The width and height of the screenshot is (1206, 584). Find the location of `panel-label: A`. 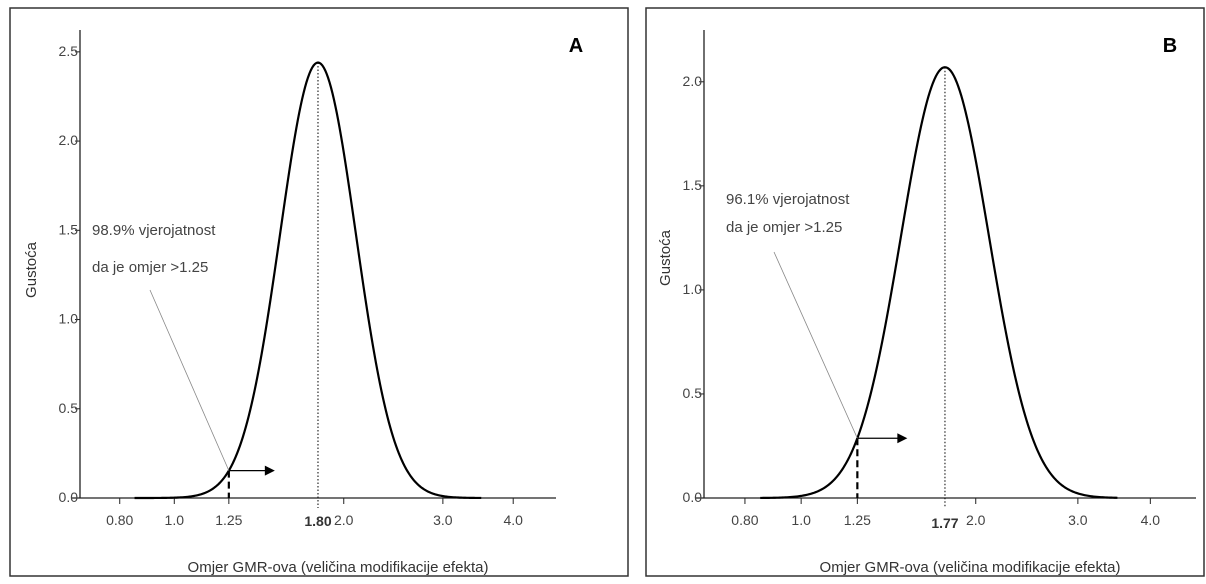

panel-label: A is located at coordinates (576, 46).